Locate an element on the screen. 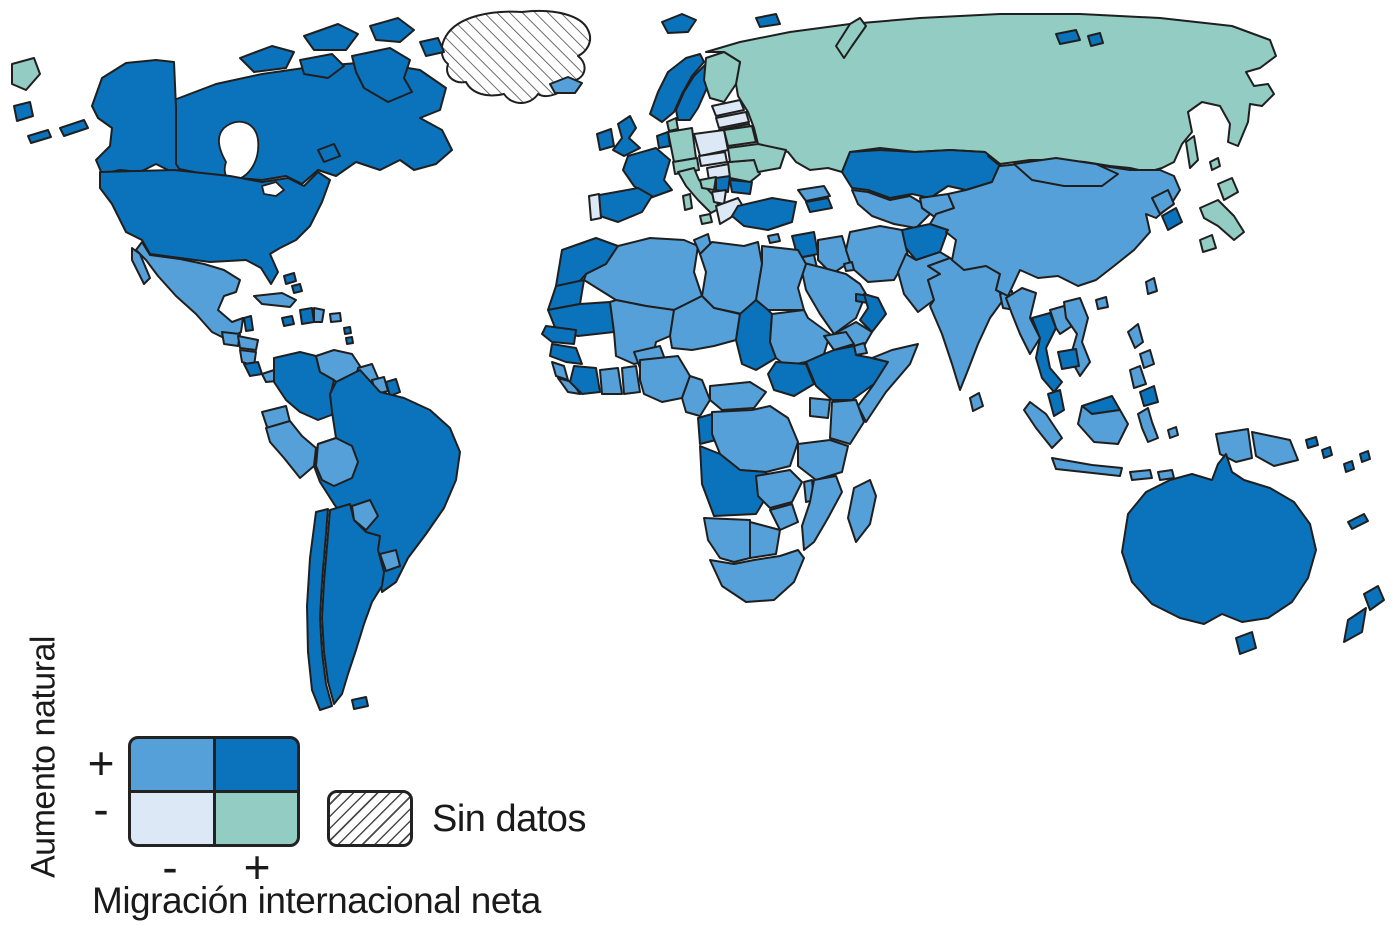 This screenshot has height=940, width=1400. region-cambodia is located at coordinates (1068, 359).